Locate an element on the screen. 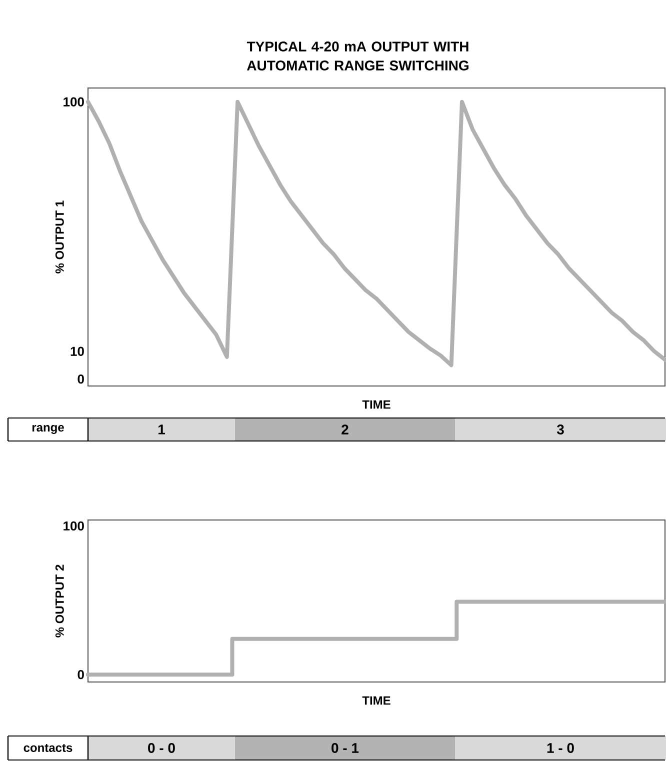 This screenshot has width=666, height=761. y-axis-title: % OUTPUT 1 is located at coordinates (59, 237).